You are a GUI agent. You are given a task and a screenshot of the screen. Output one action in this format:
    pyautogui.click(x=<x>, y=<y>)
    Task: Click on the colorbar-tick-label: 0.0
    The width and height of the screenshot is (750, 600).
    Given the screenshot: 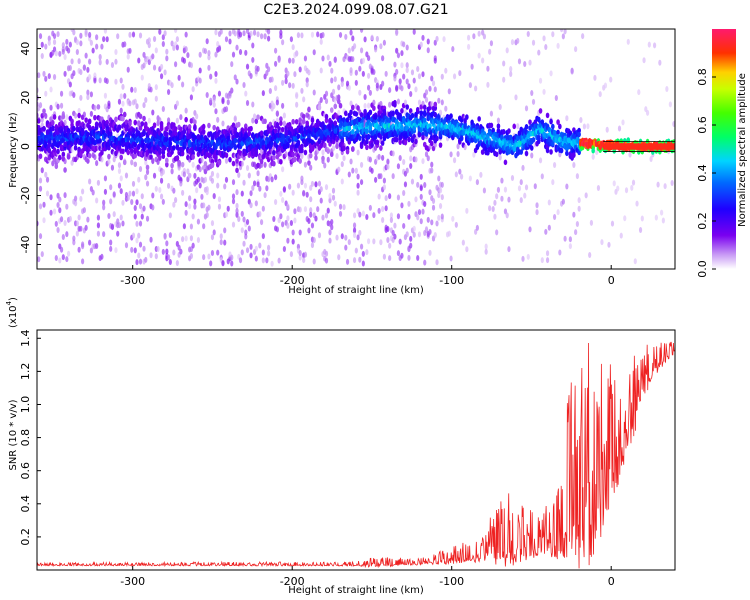 What is the action you would take?
    pyautogui.click(x=702, y=269)
    